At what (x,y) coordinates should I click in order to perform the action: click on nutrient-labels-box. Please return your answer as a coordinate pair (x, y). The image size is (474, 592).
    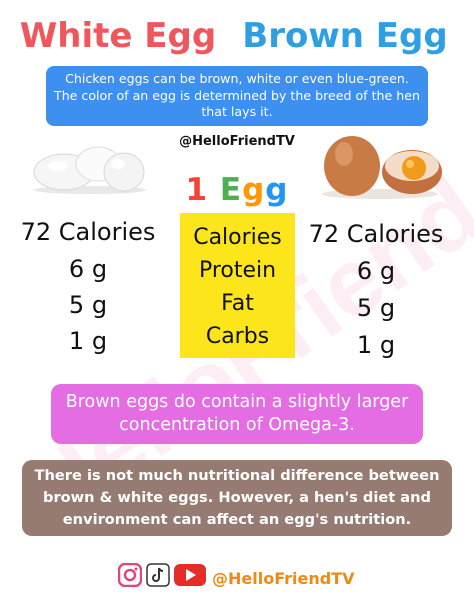
    Looking at the image, I should click on (237, 285).